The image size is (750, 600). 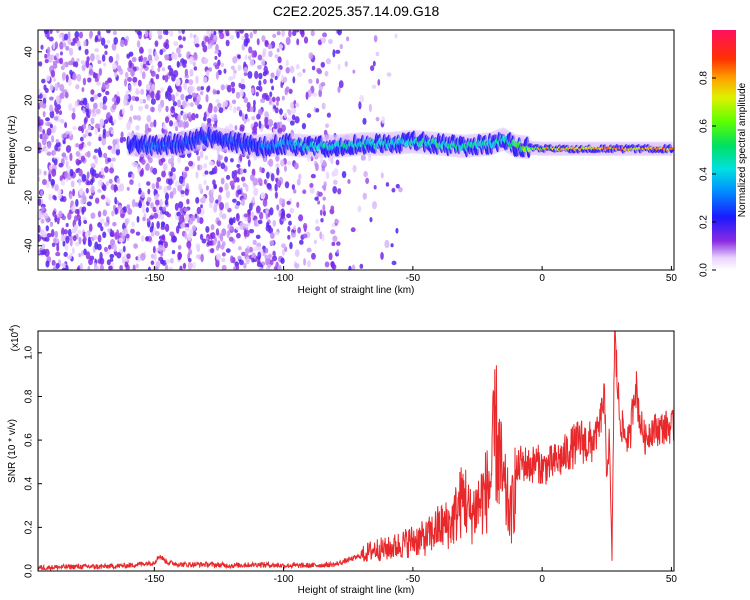 I want to click on snr-x-tick-label: 50, so click(x=672, y=579).